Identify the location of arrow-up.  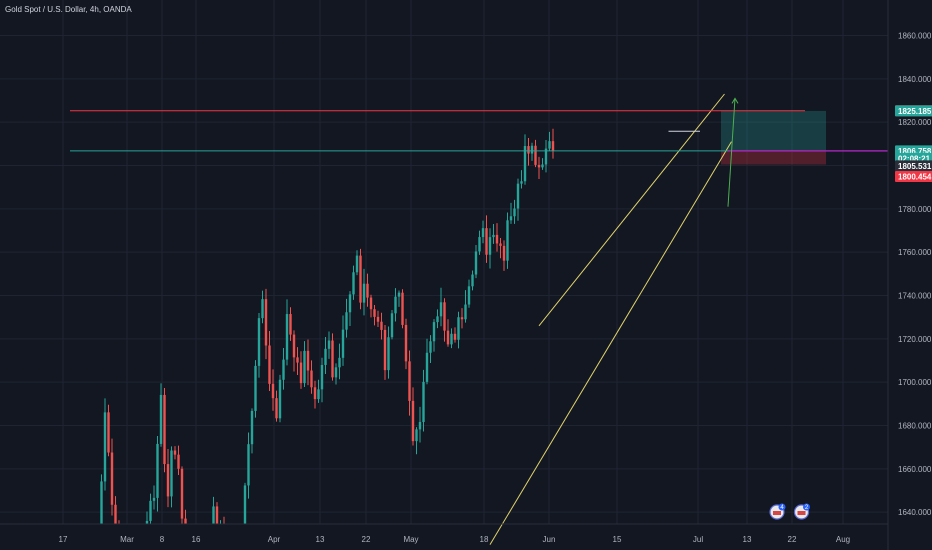
(731, 152).